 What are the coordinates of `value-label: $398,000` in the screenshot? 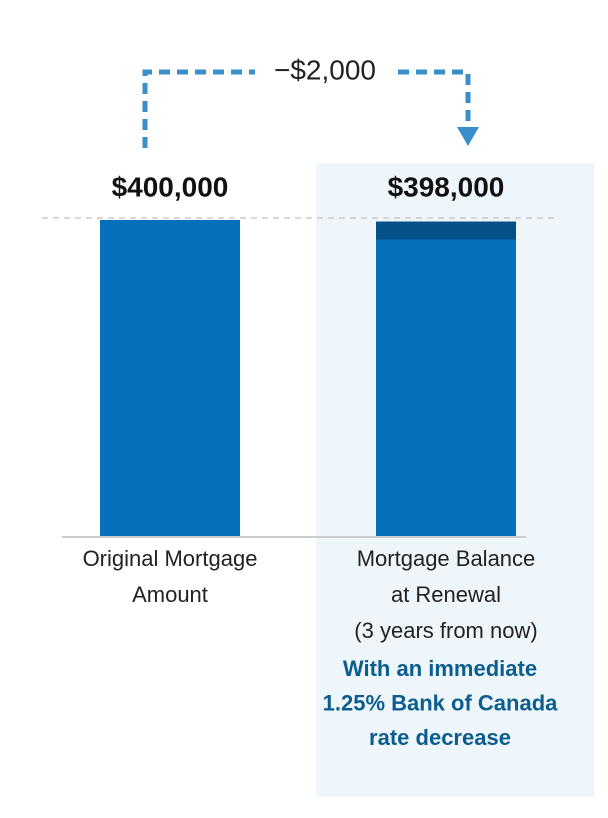 It's located at (446, 186).